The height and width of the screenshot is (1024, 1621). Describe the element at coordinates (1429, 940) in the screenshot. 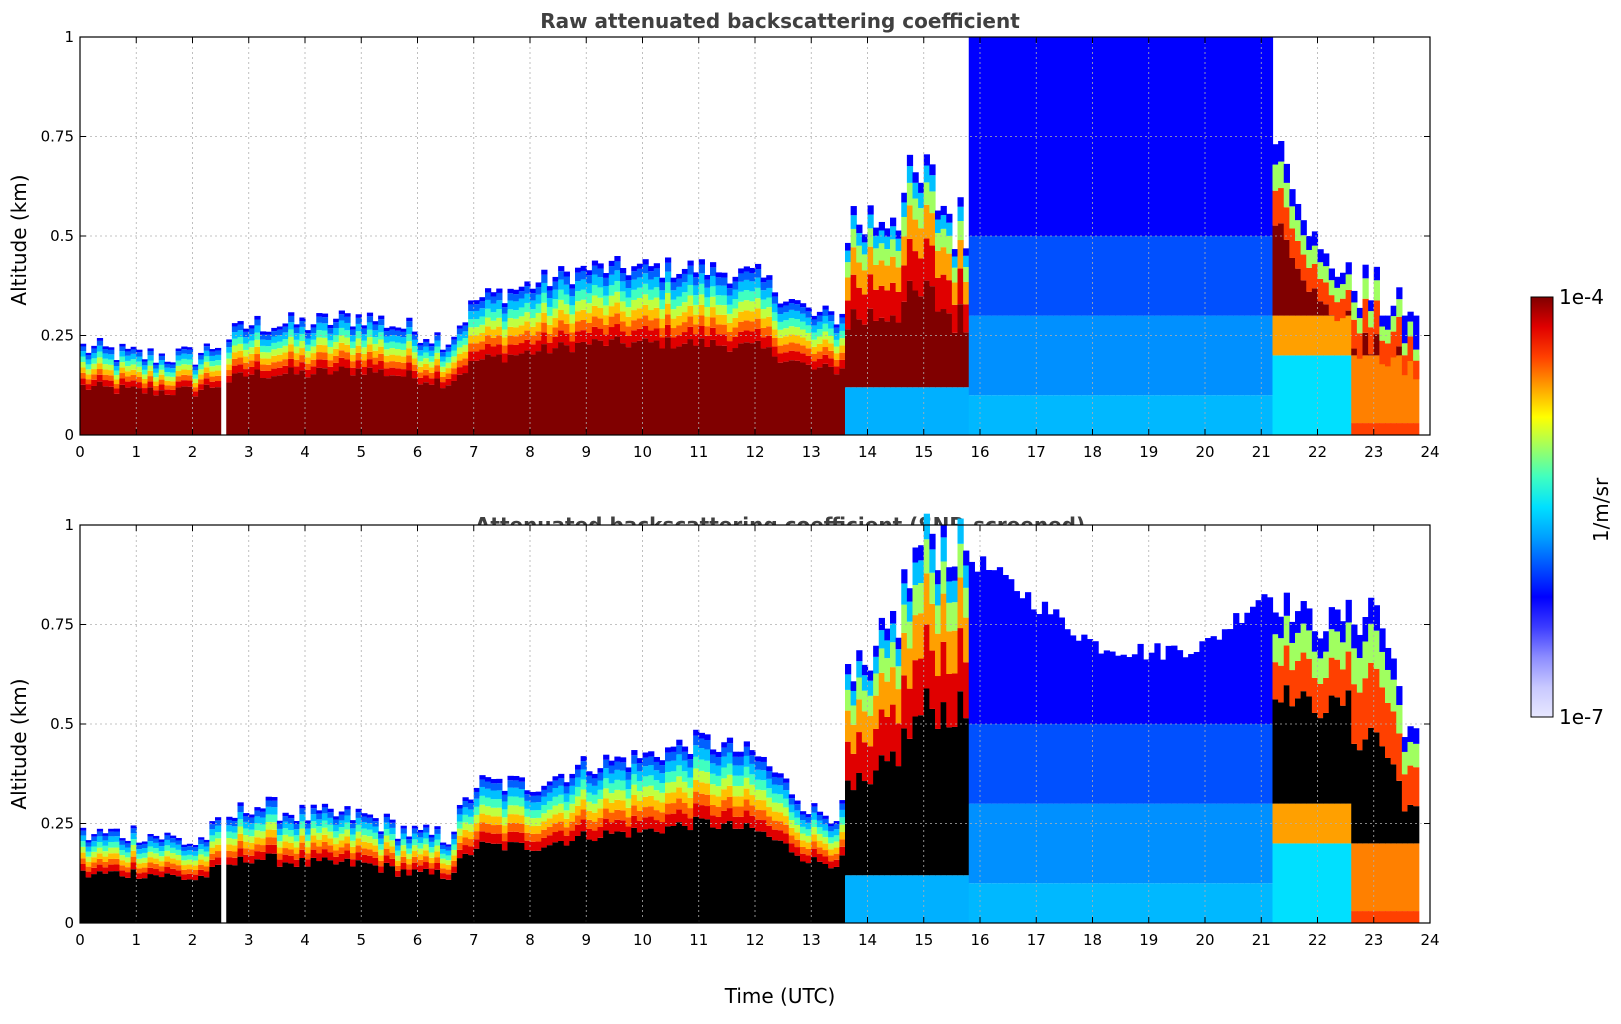

I see `x-tick-label: 24` at that location.